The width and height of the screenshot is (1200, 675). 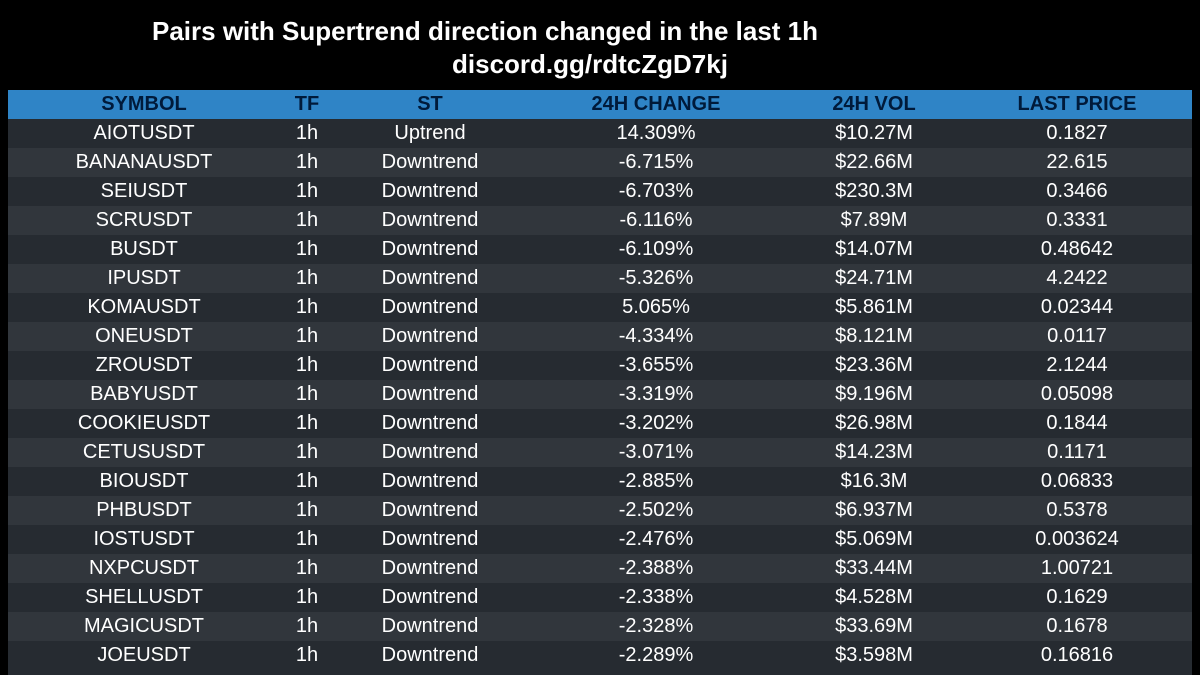 What do you see at coordinates (656, 365) in the screenshot?
I see `cell-24h-change: -3.655%` at bounding box center [656, 365].